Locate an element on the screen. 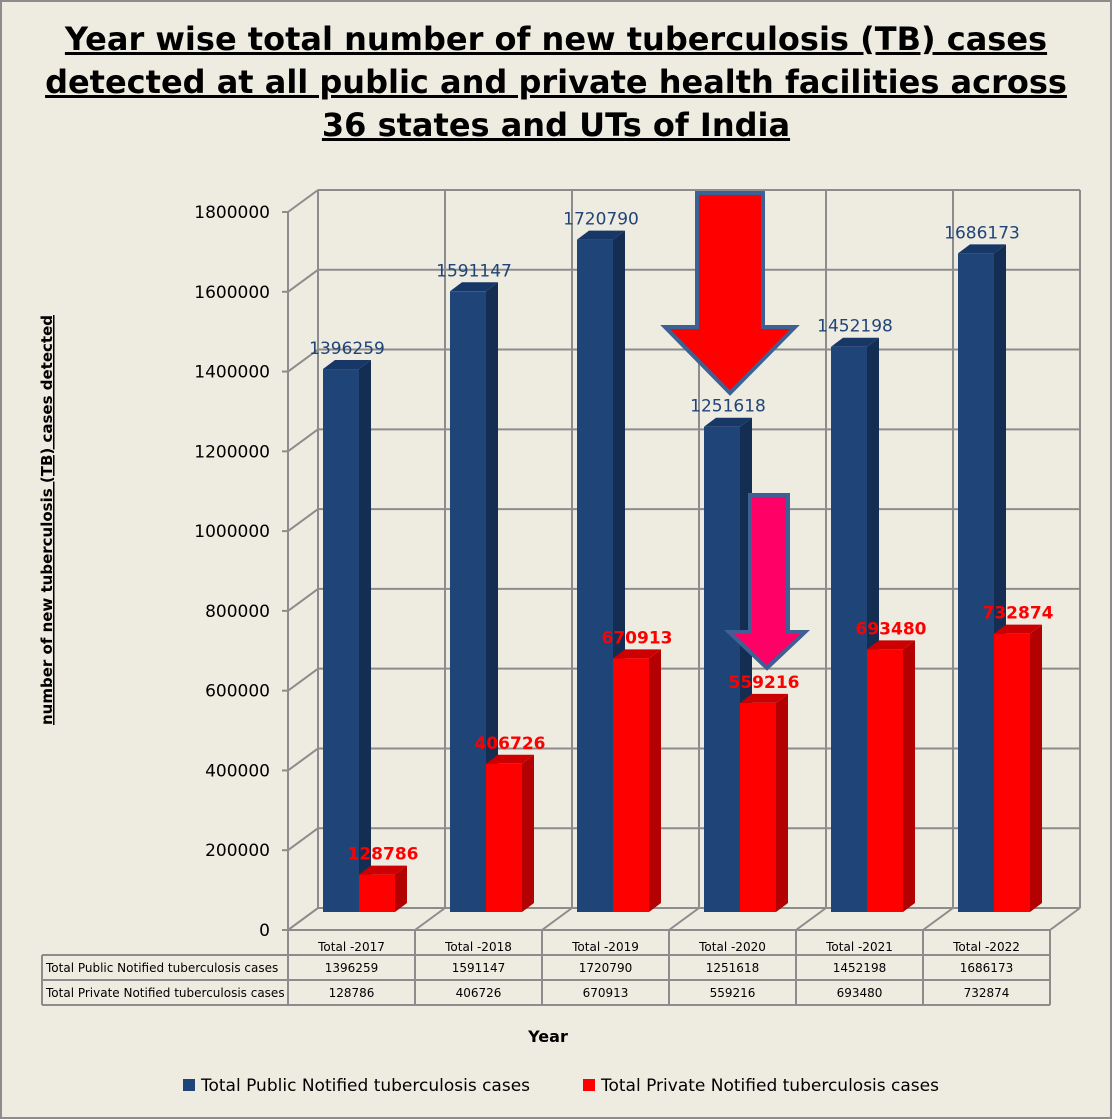  table-cell: 670913 is located at coordinates (606, 993).